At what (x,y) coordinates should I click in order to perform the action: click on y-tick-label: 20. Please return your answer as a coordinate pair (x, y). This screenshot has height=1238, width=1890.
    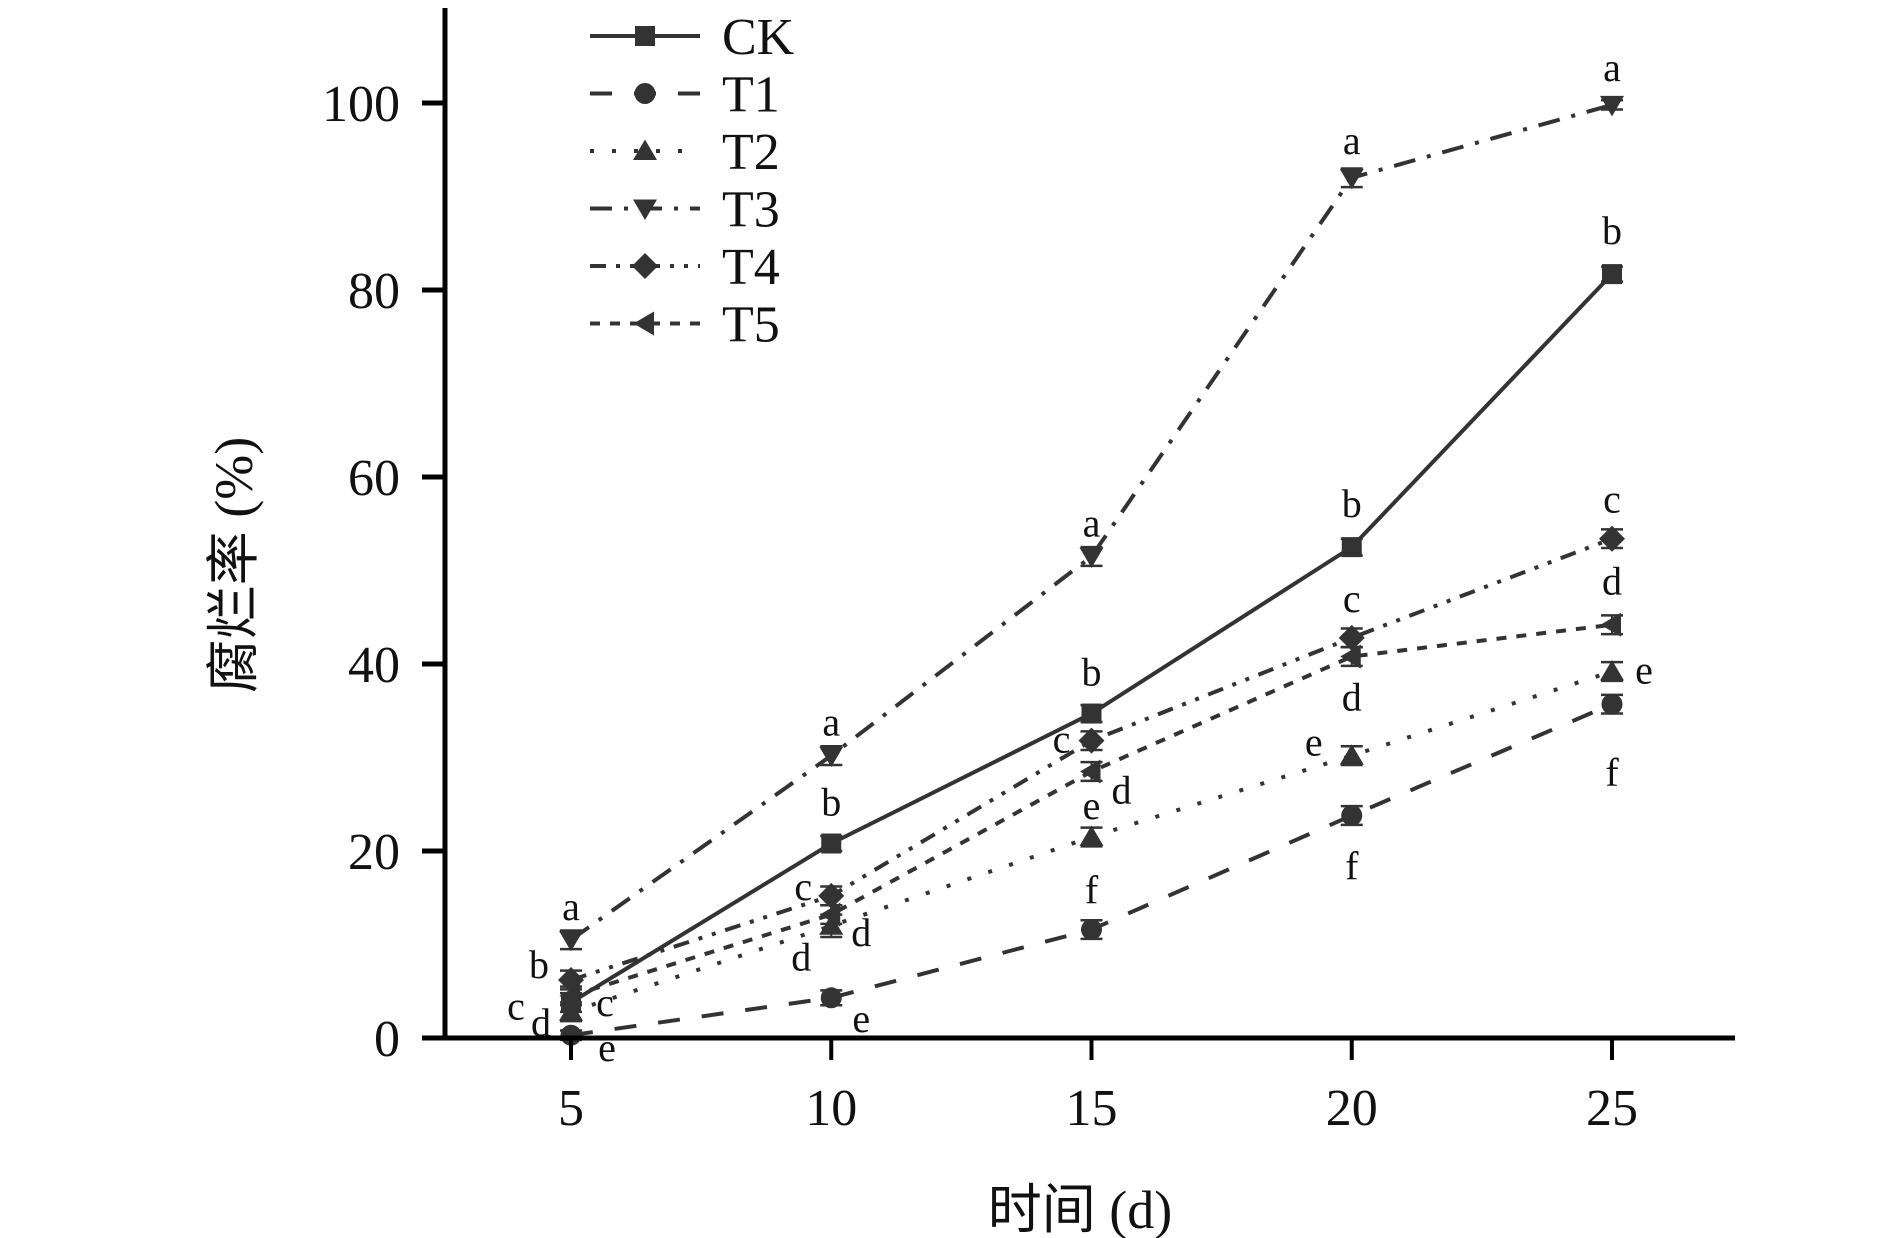
    Looking at the image, I should click on (374, 852).